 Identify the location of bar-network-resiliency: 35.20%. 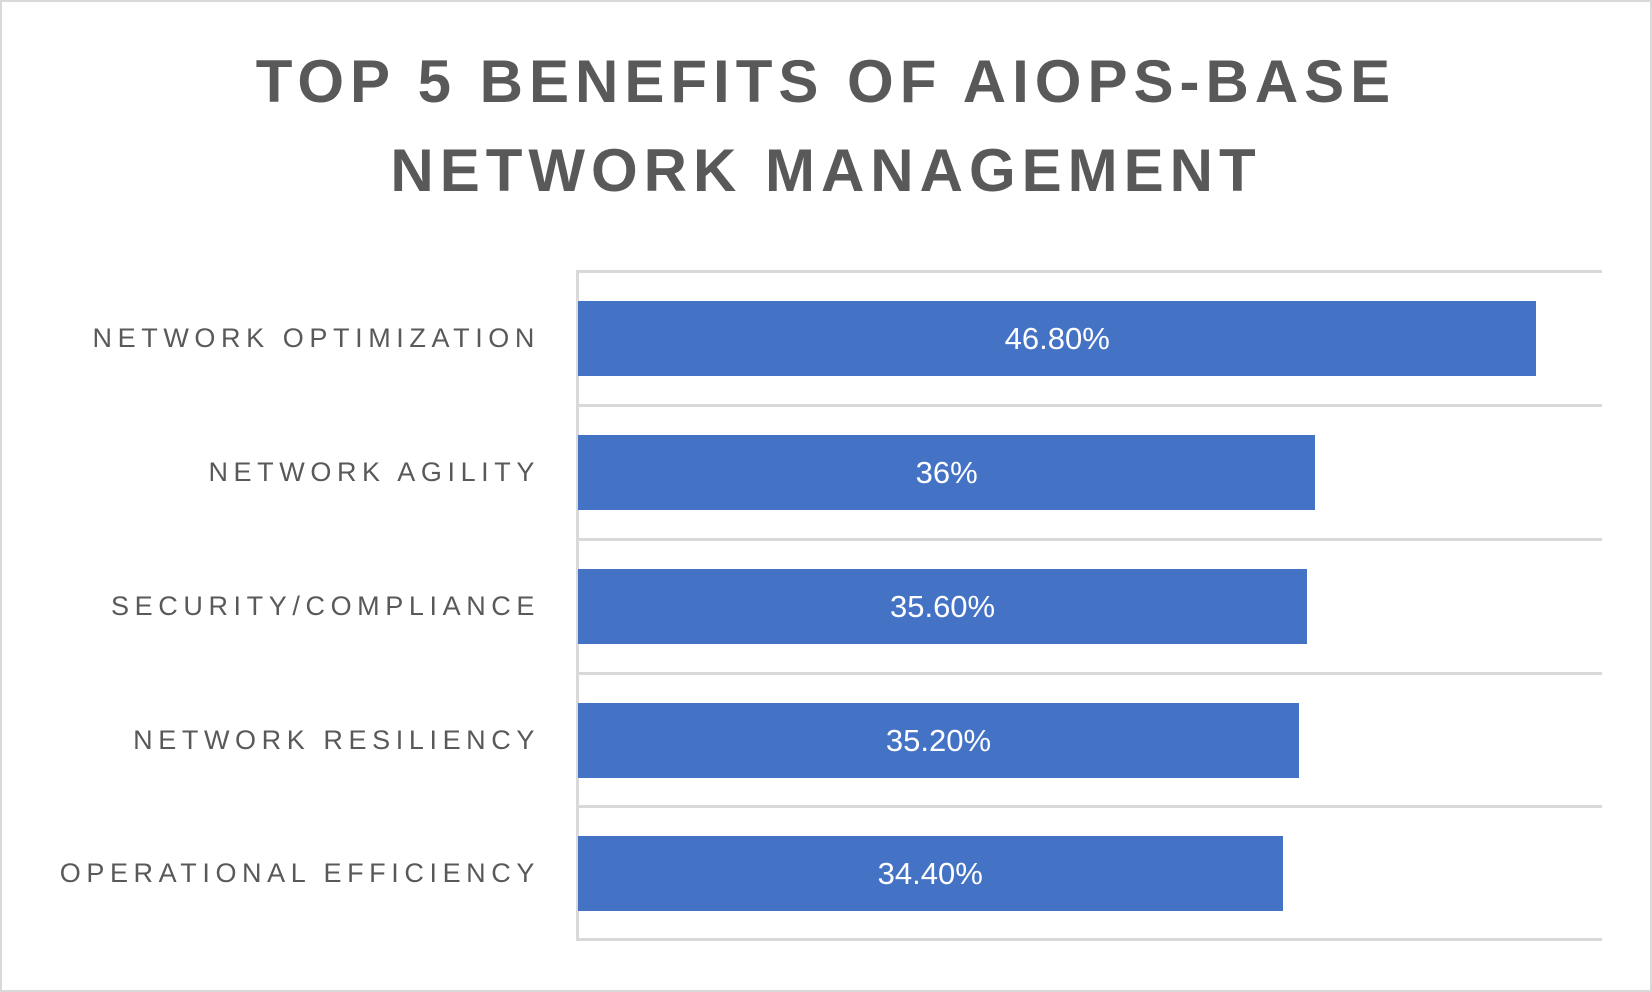
(938, 740).